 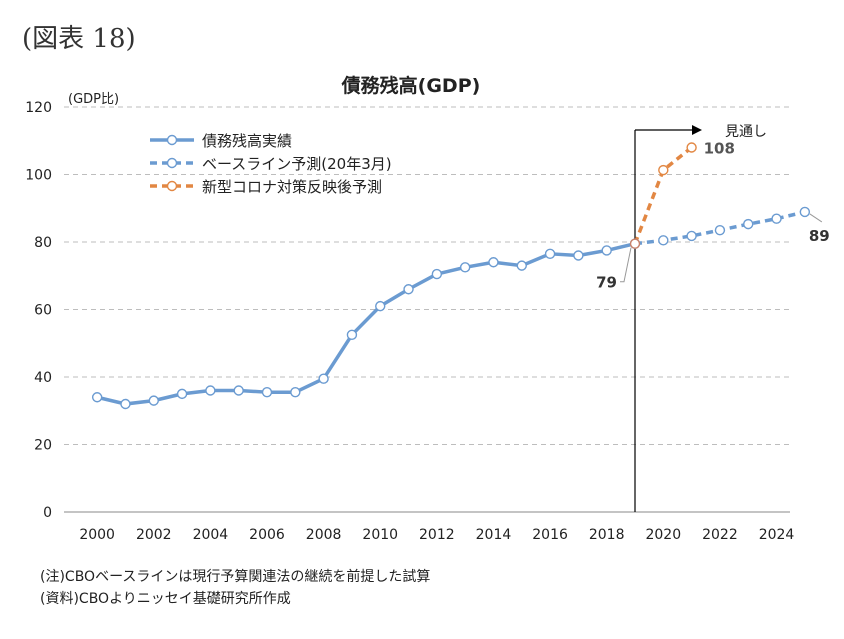 I want to click on x-tick-label: 2008, so click(x=324, y=535).